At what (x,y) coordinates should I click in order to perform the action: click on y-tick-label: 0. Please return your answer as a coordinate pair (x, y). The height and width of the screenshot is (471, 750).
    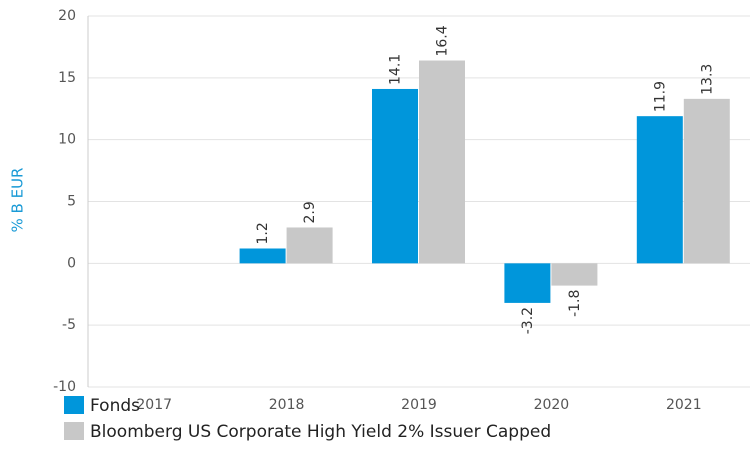
    Looking at the image, I should click on (71, 263).